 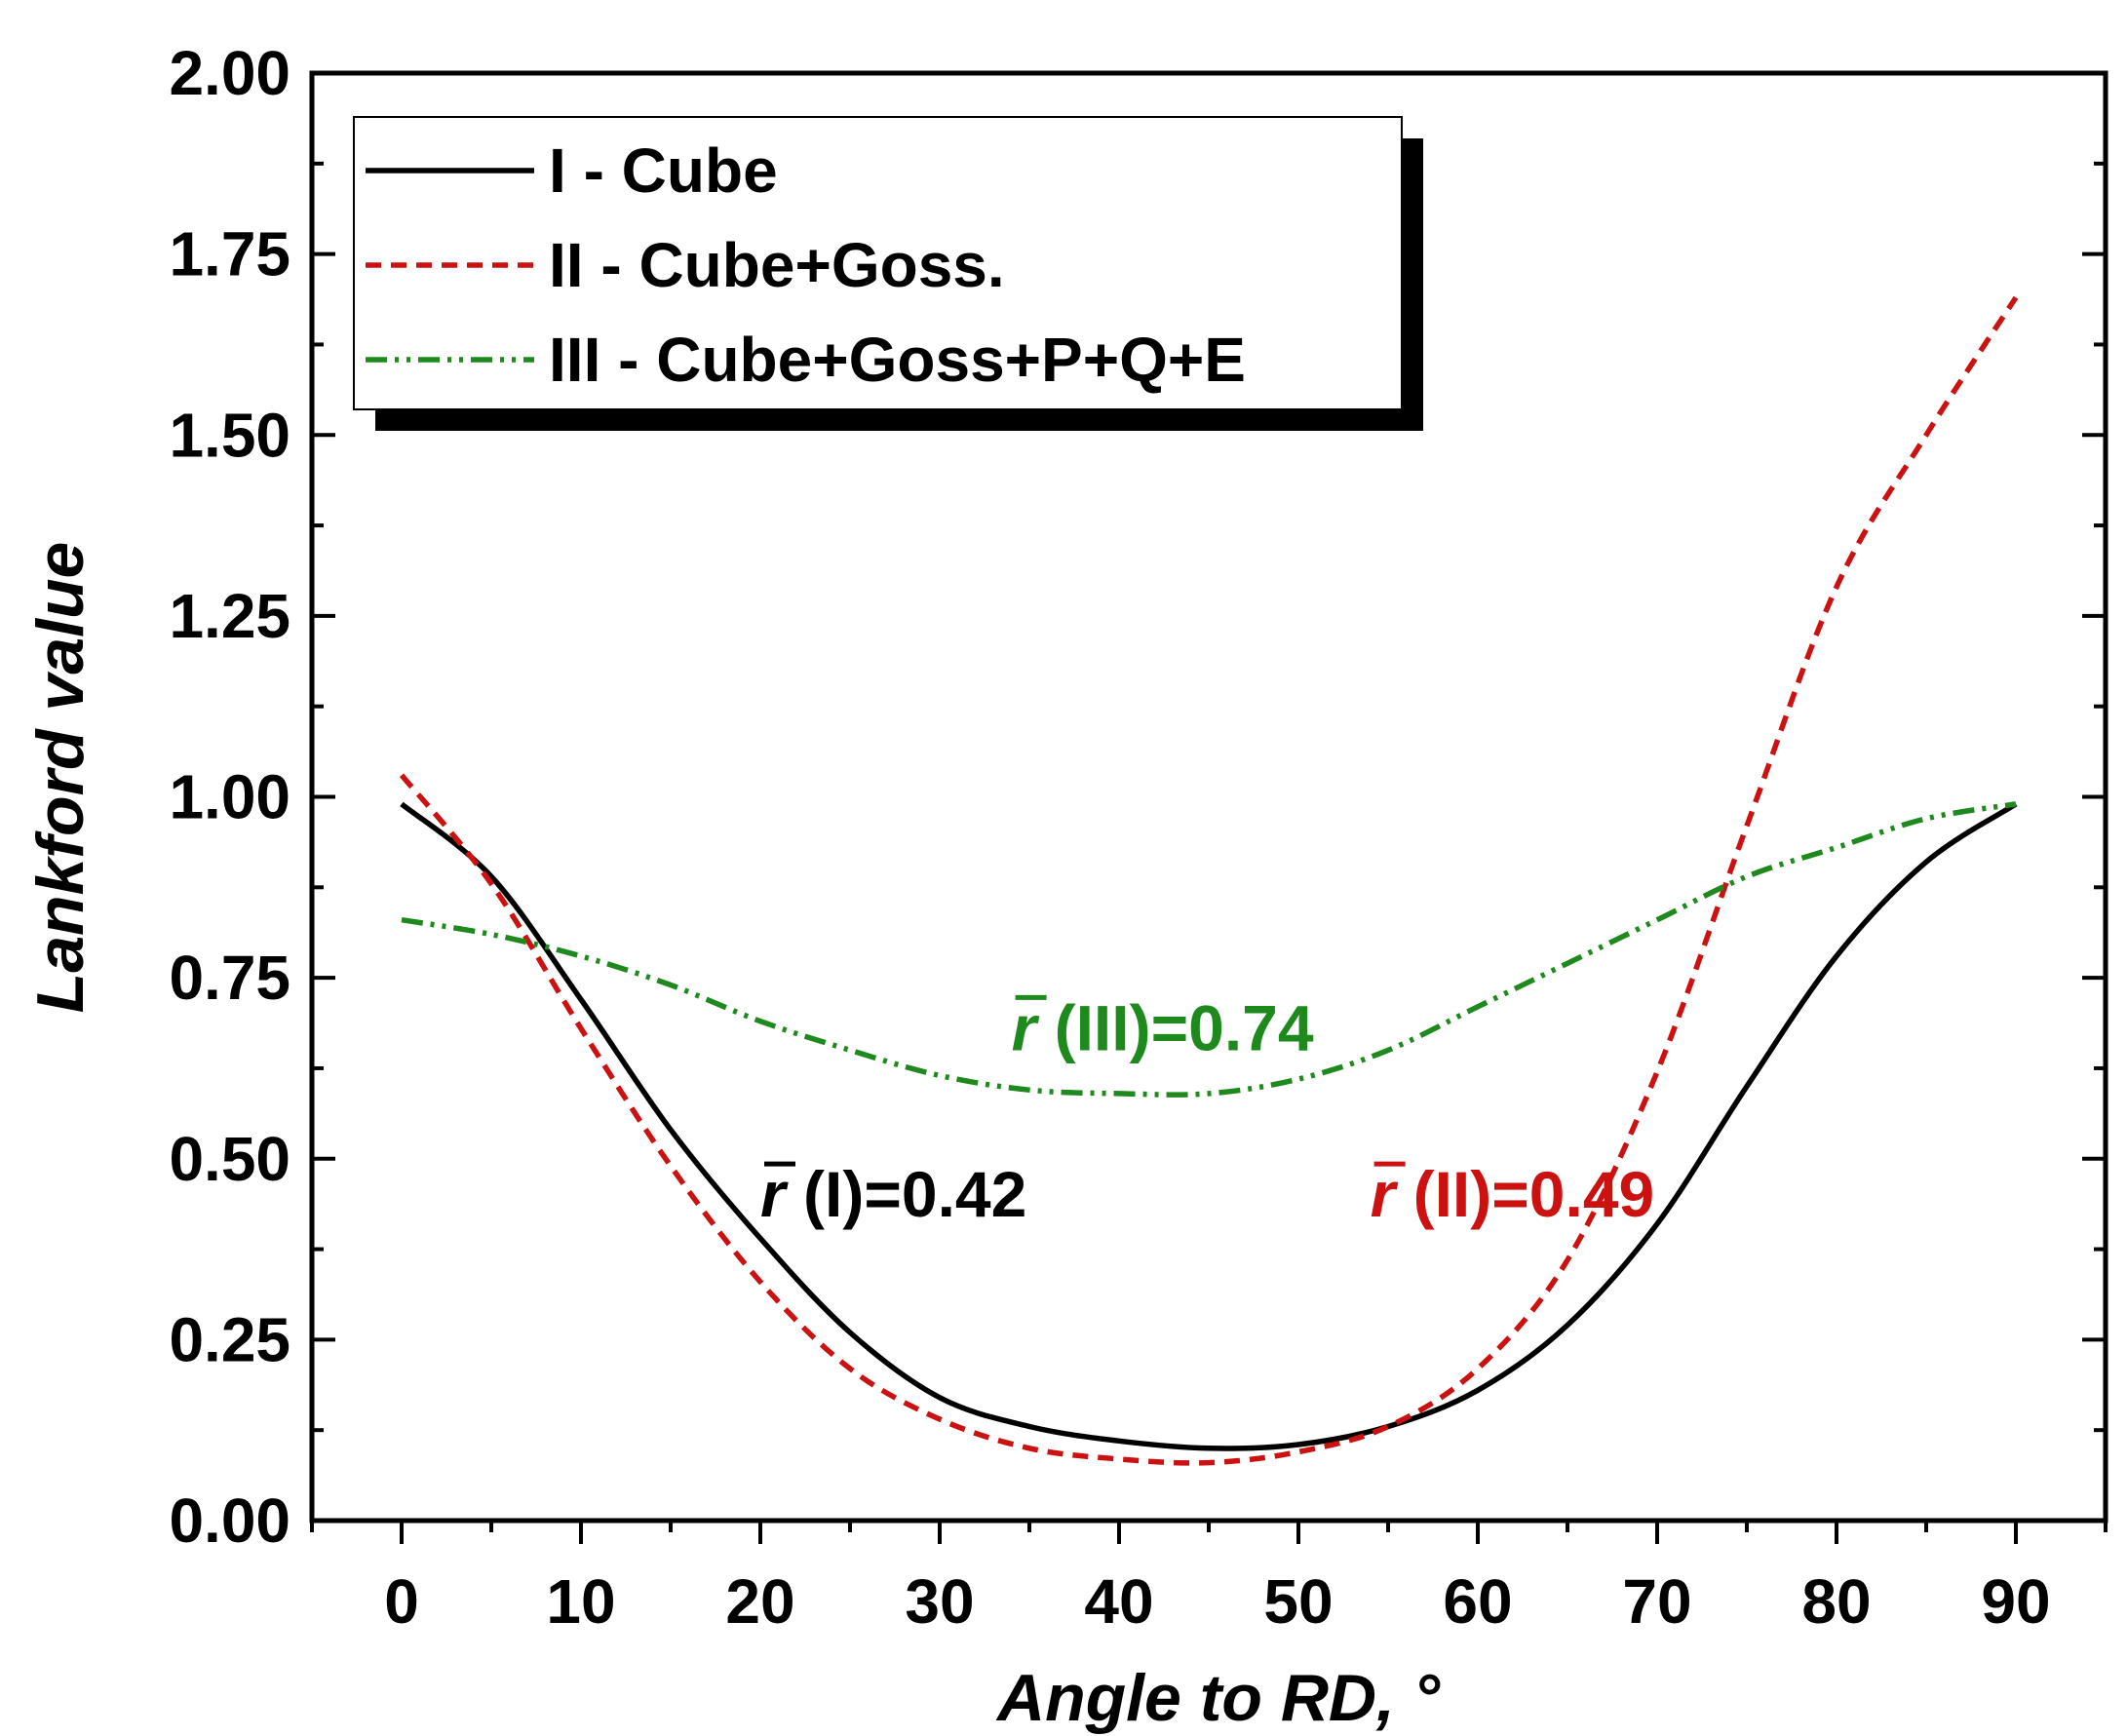 I want to click on r-bar-value: (II)=0.49, so click(x=1524, y=1194).